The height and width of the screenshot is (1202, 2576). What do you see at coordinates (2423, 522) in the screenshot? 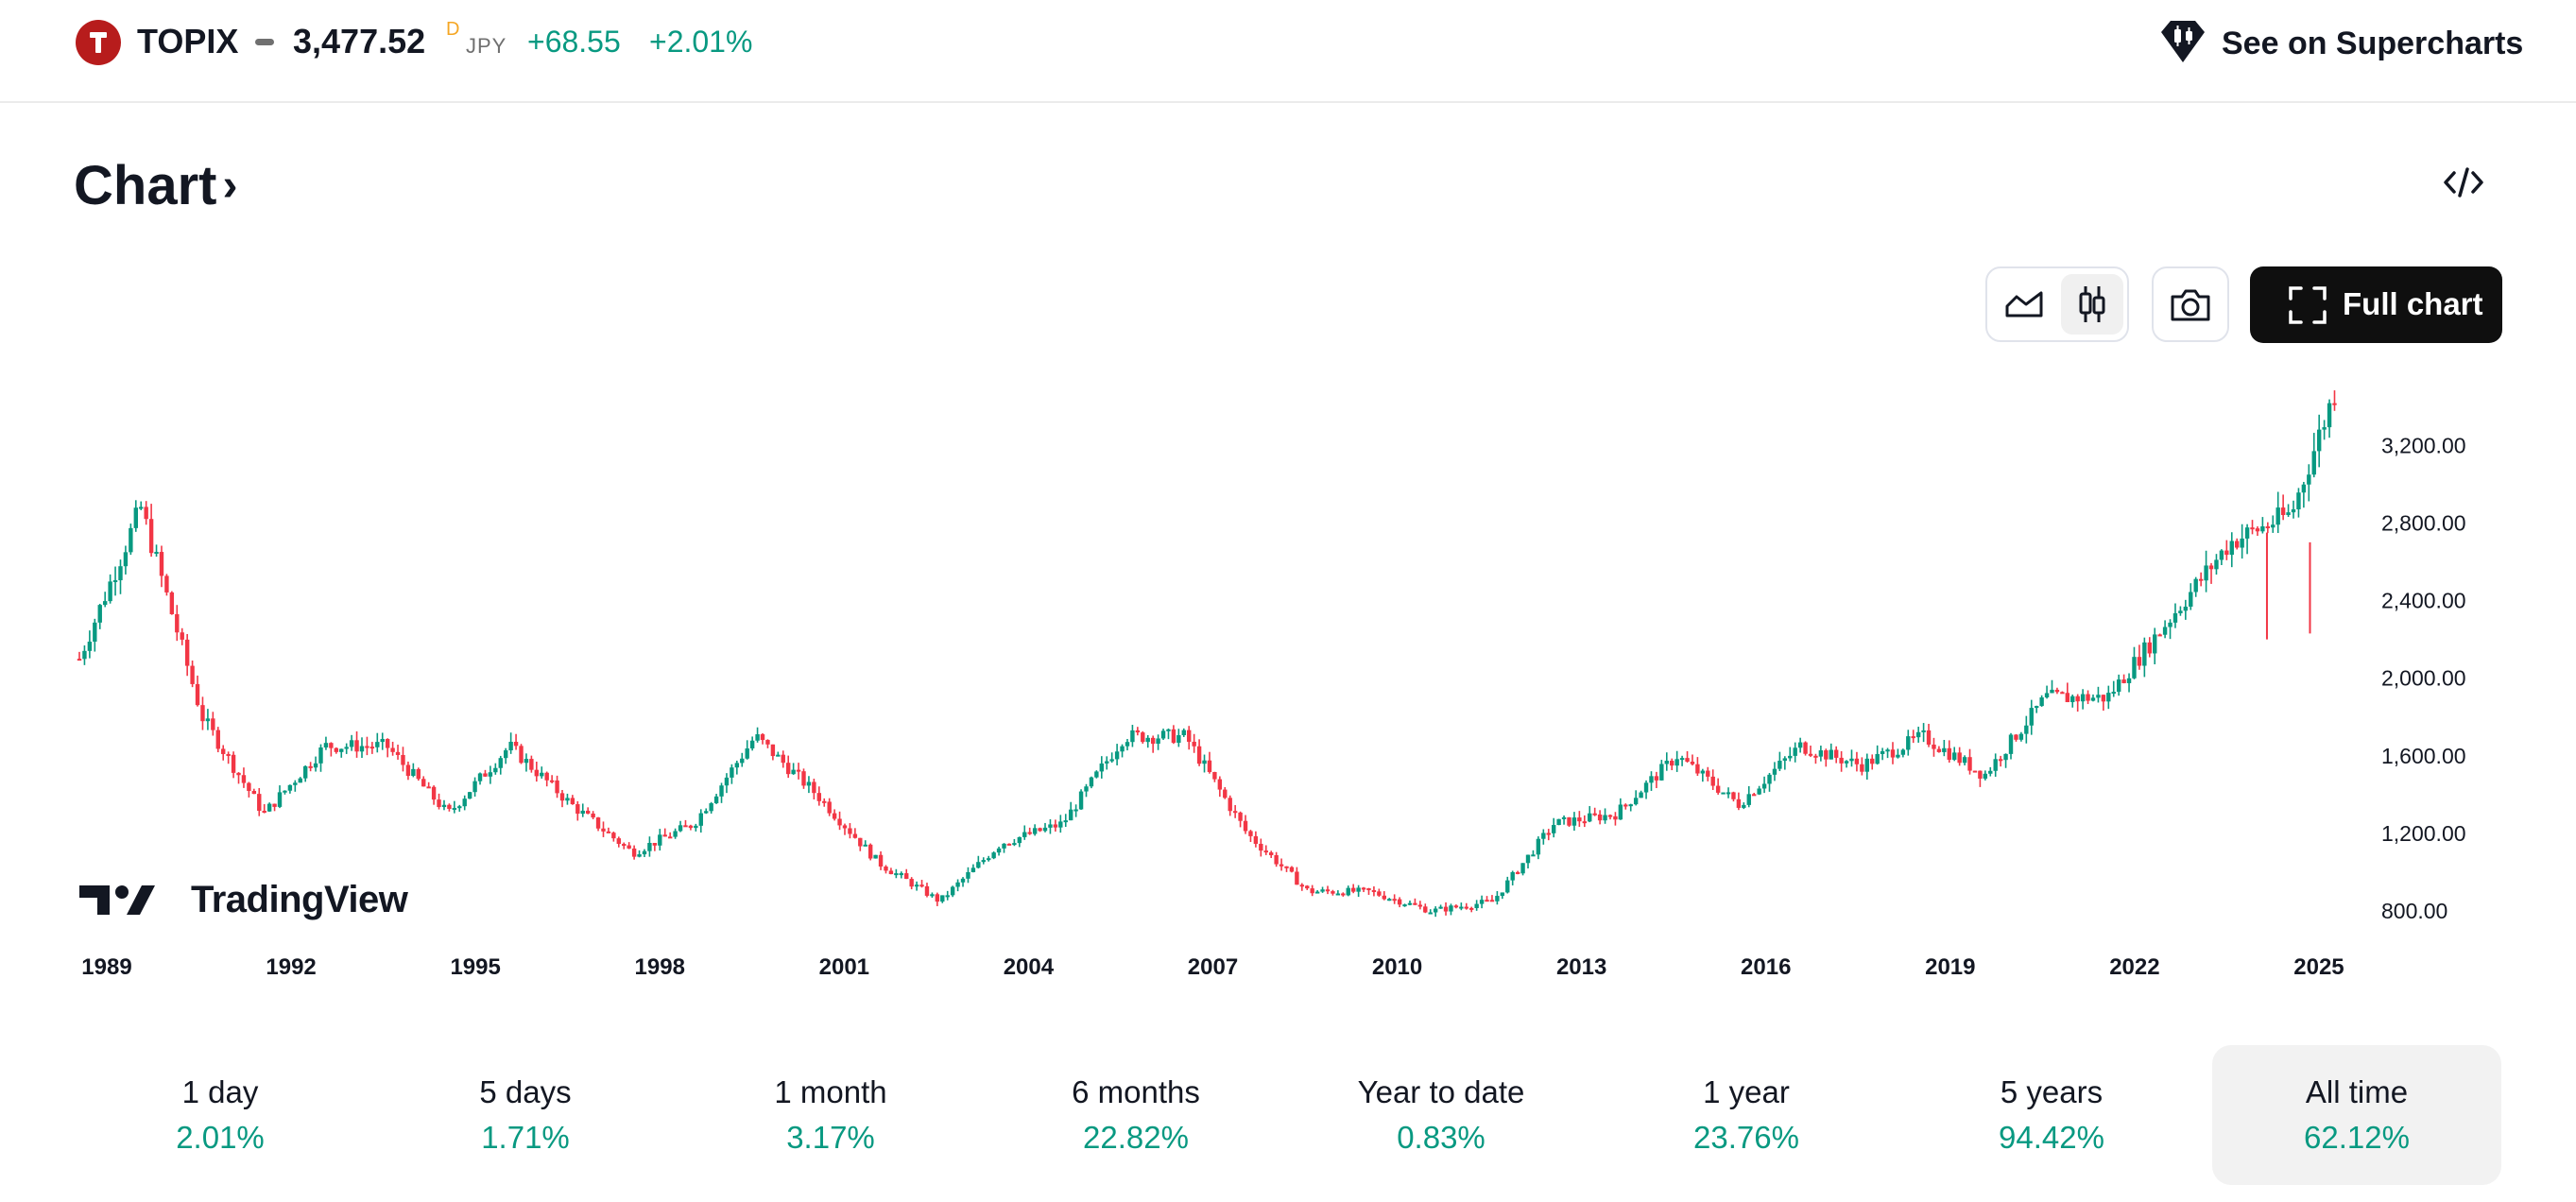
I see `y-axis-tick: 2,800.00` at bounding box center [2423, 522].